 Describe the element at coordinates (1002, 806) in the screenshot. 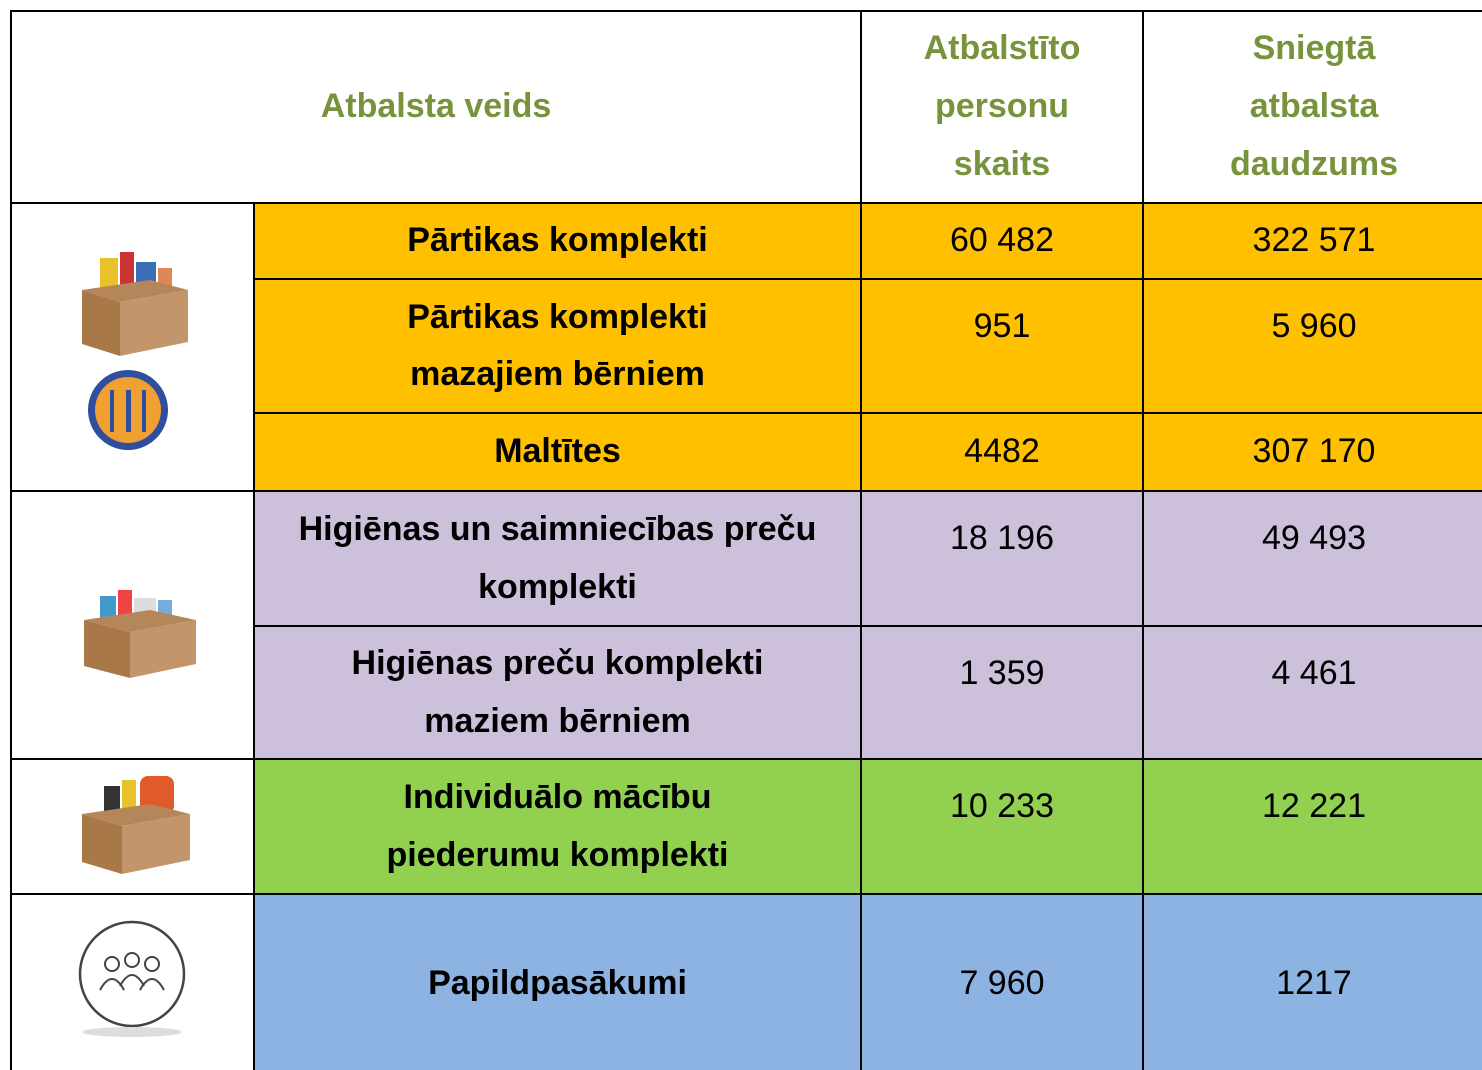

I see `row-persons-text: 10 233` at that location.